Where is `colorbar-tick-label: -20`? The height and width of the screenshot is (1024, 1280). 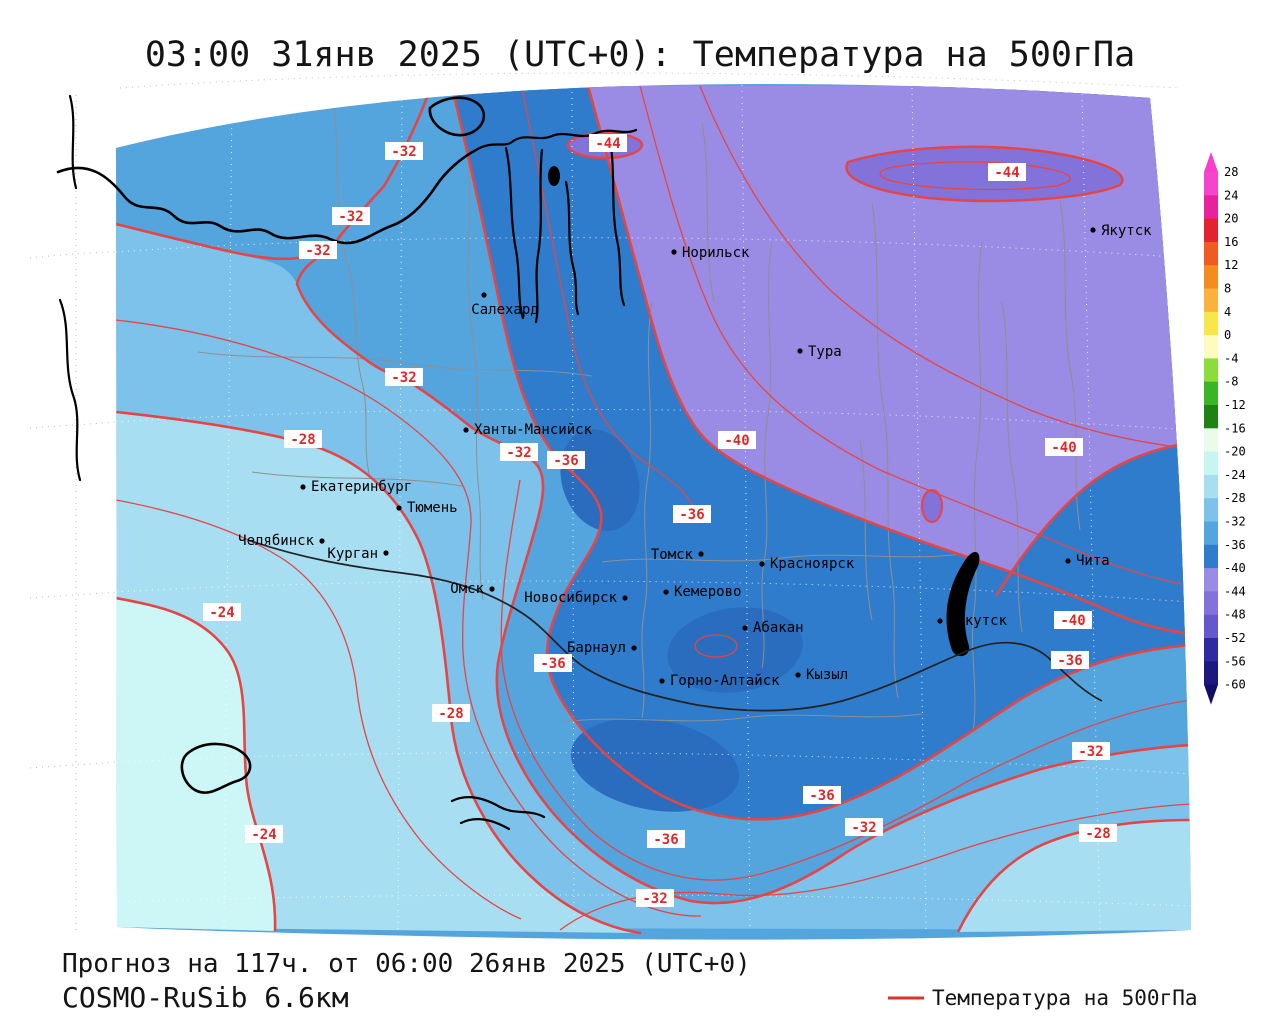
colorbar-tick-label: -20 is located at coordinates (1235, 452).